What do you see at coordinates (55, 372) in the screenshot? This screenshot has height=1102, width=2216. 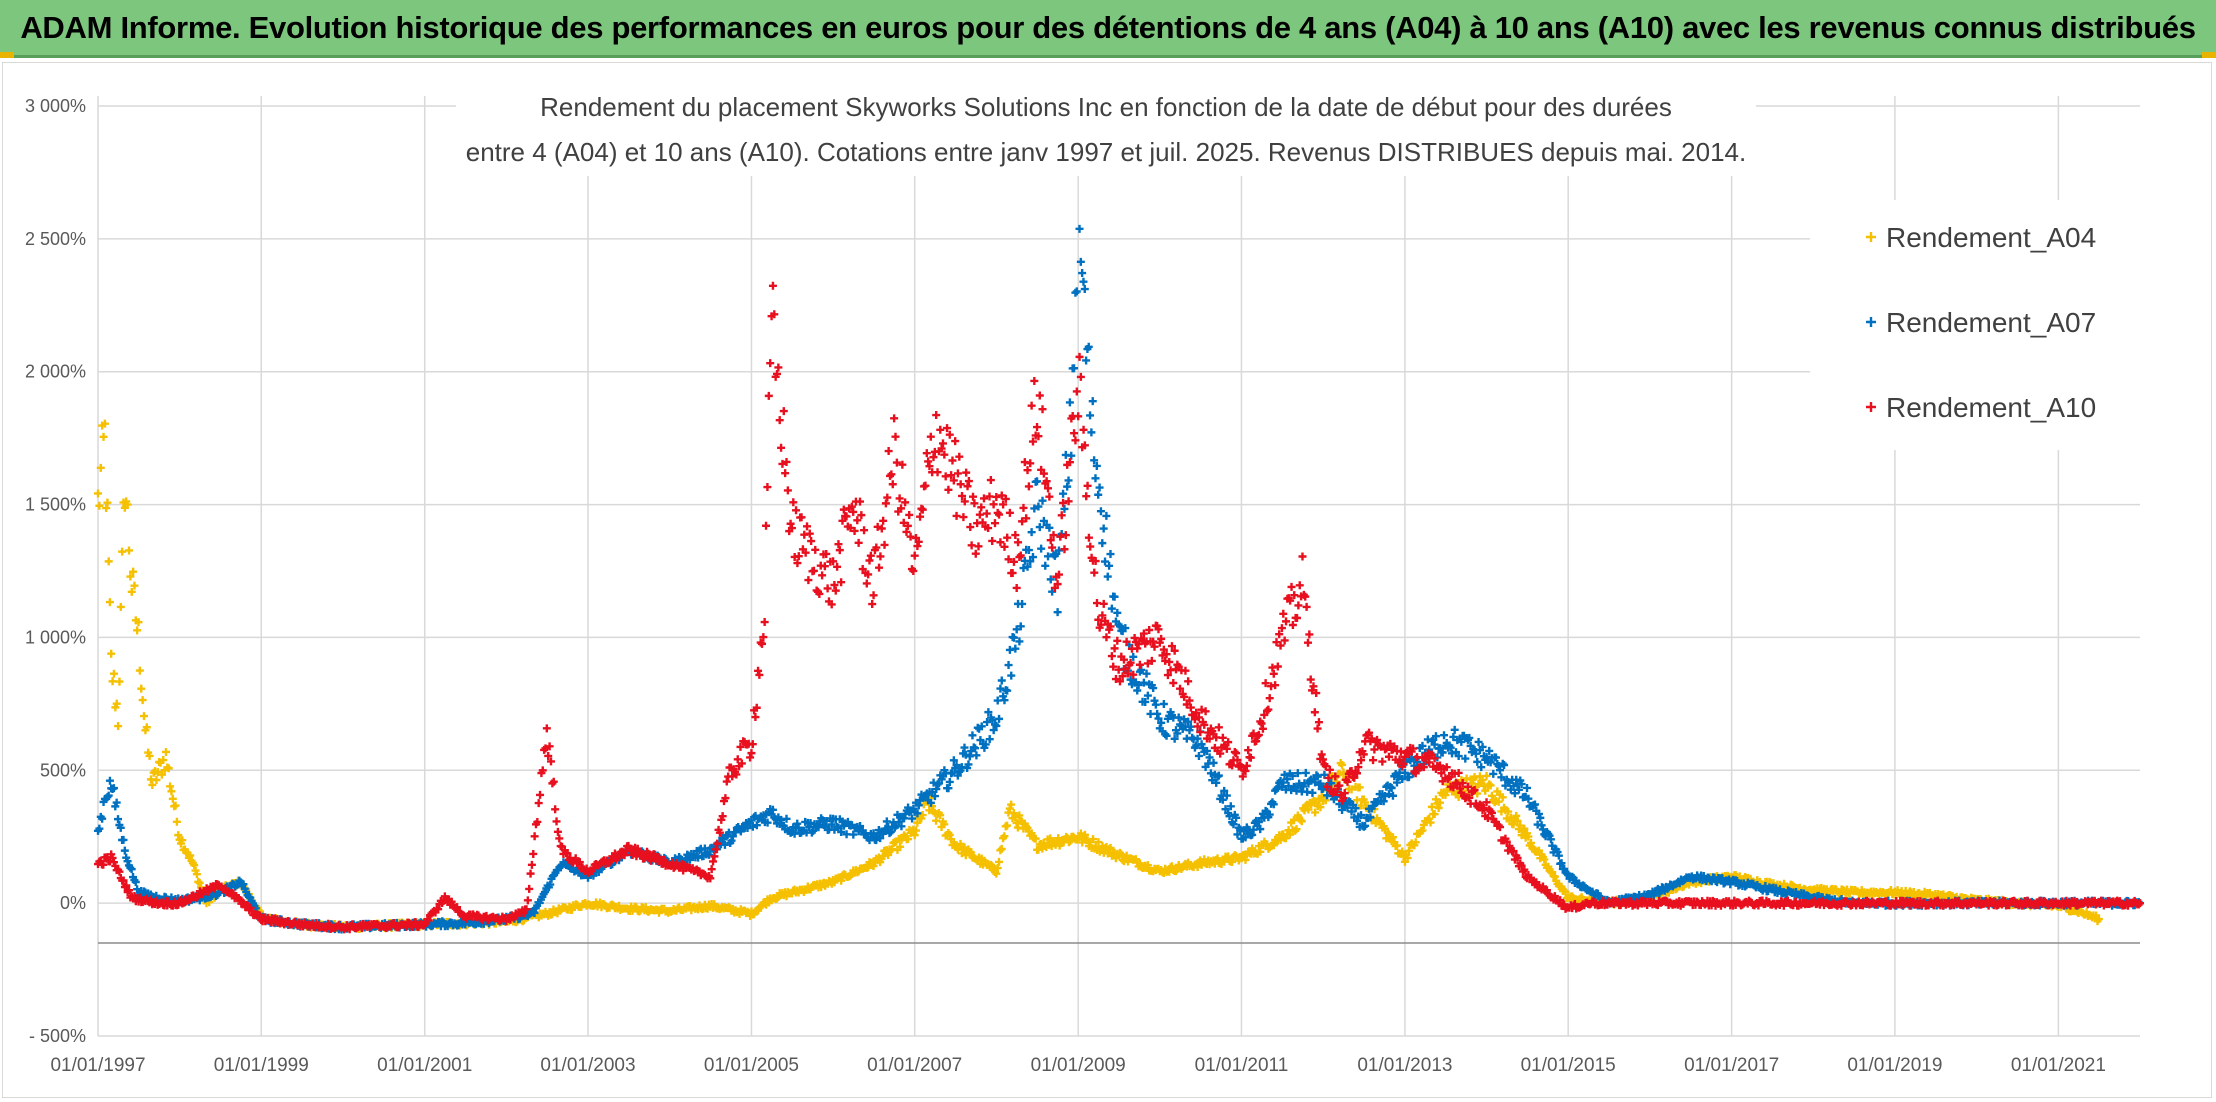 I see `y-tick-label: 2 000%` at bounding box center [55, 372].